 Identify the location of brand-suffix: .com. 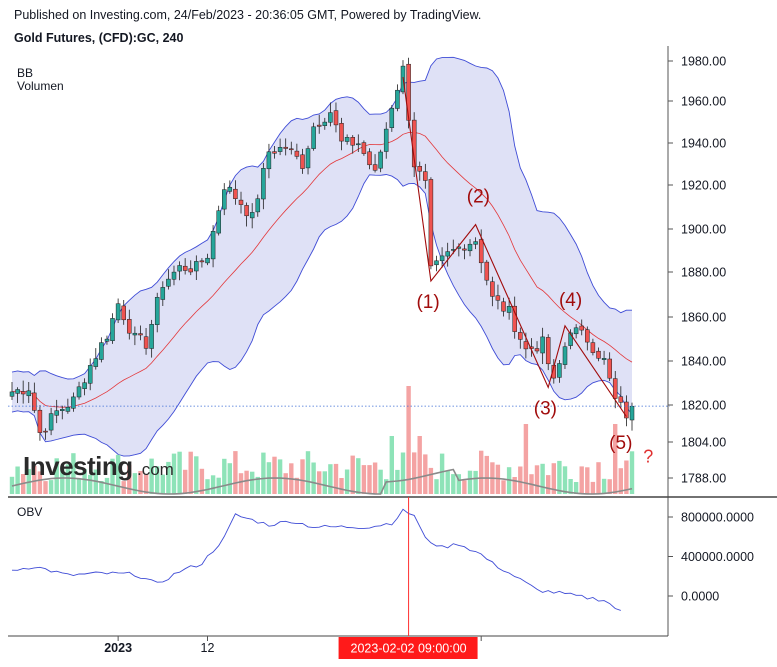
(155, 469).